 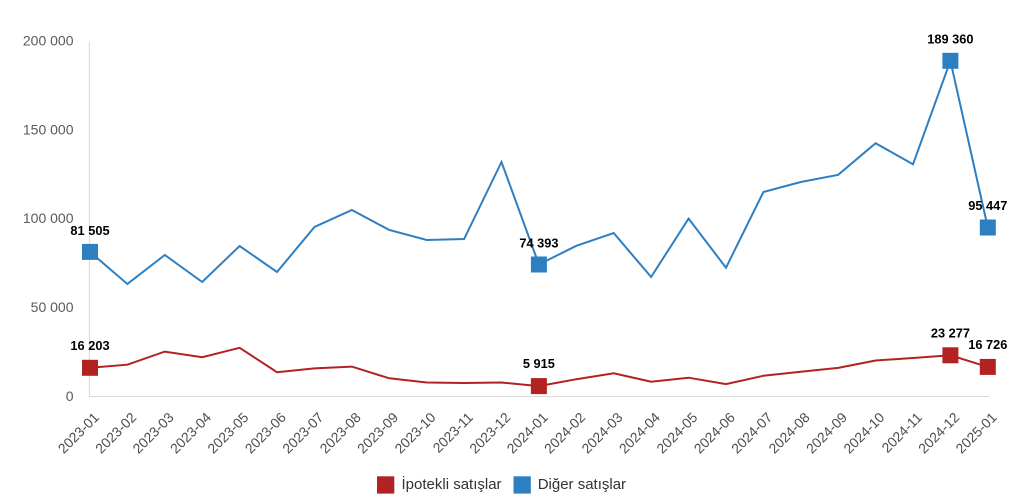 I want to click on svg-text: 150 000, so click(x=48, y=129).